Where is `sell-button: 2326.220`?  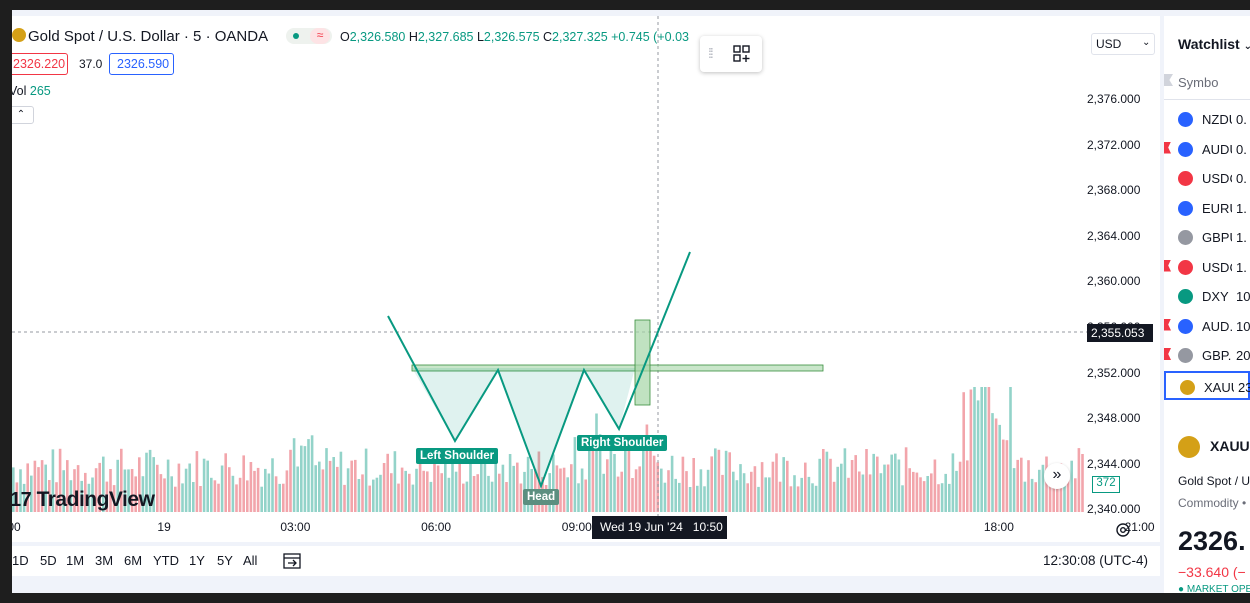 sell-button: 2326.220 is located at coordinates (40, 64).